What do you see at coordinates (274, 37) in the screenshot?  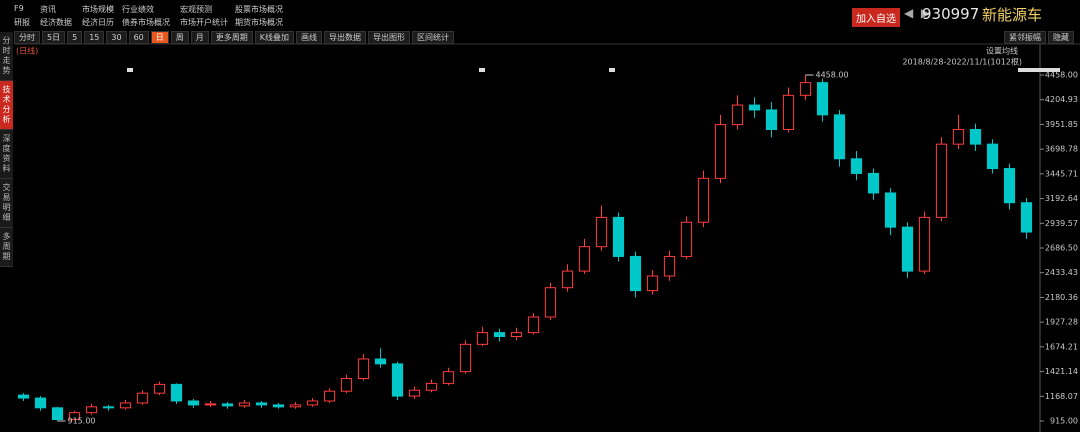 I see `toolbar-button: K线叠加` at bounding box center [274, 37].